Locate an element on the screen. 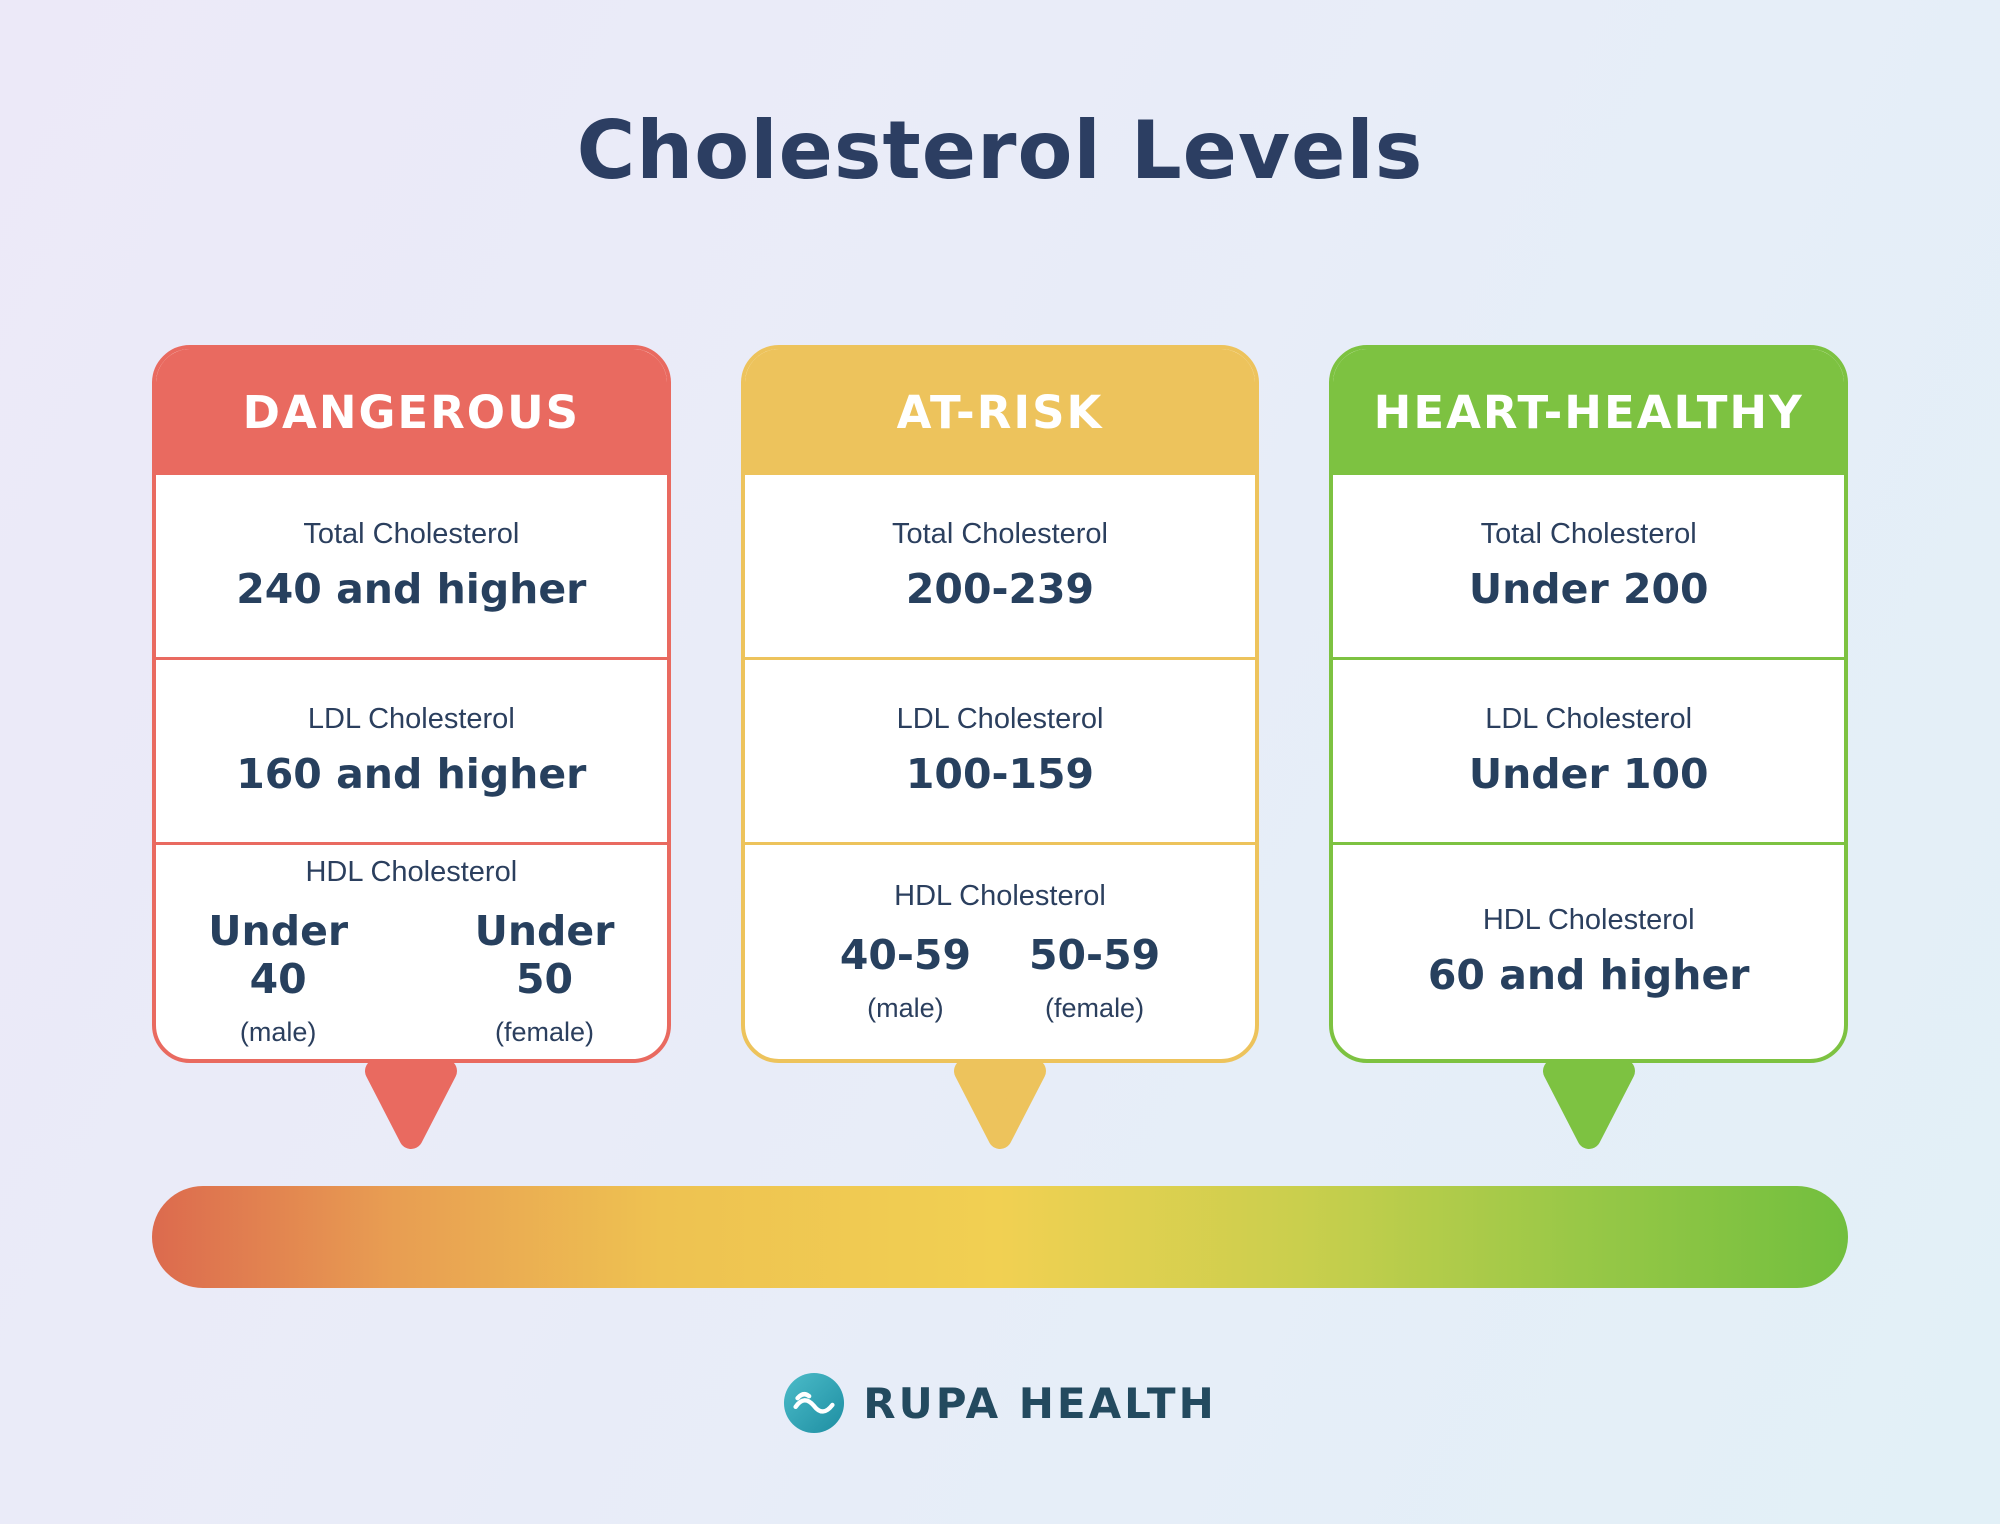 Image resolution: width=2000 pixels, height=1524 pixels. heart-healthy-ldl-row: LDL Cholesterol Under 100 is located at coordinates (1589, 749).